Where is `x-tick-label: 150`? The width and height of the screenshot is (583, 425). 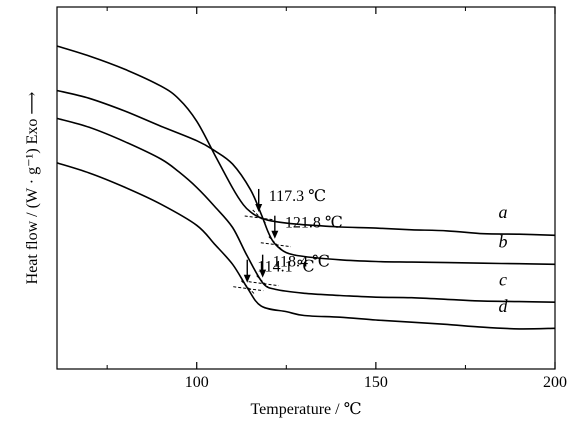
x-tick-label: 150 is located at coordinates (376, 382).